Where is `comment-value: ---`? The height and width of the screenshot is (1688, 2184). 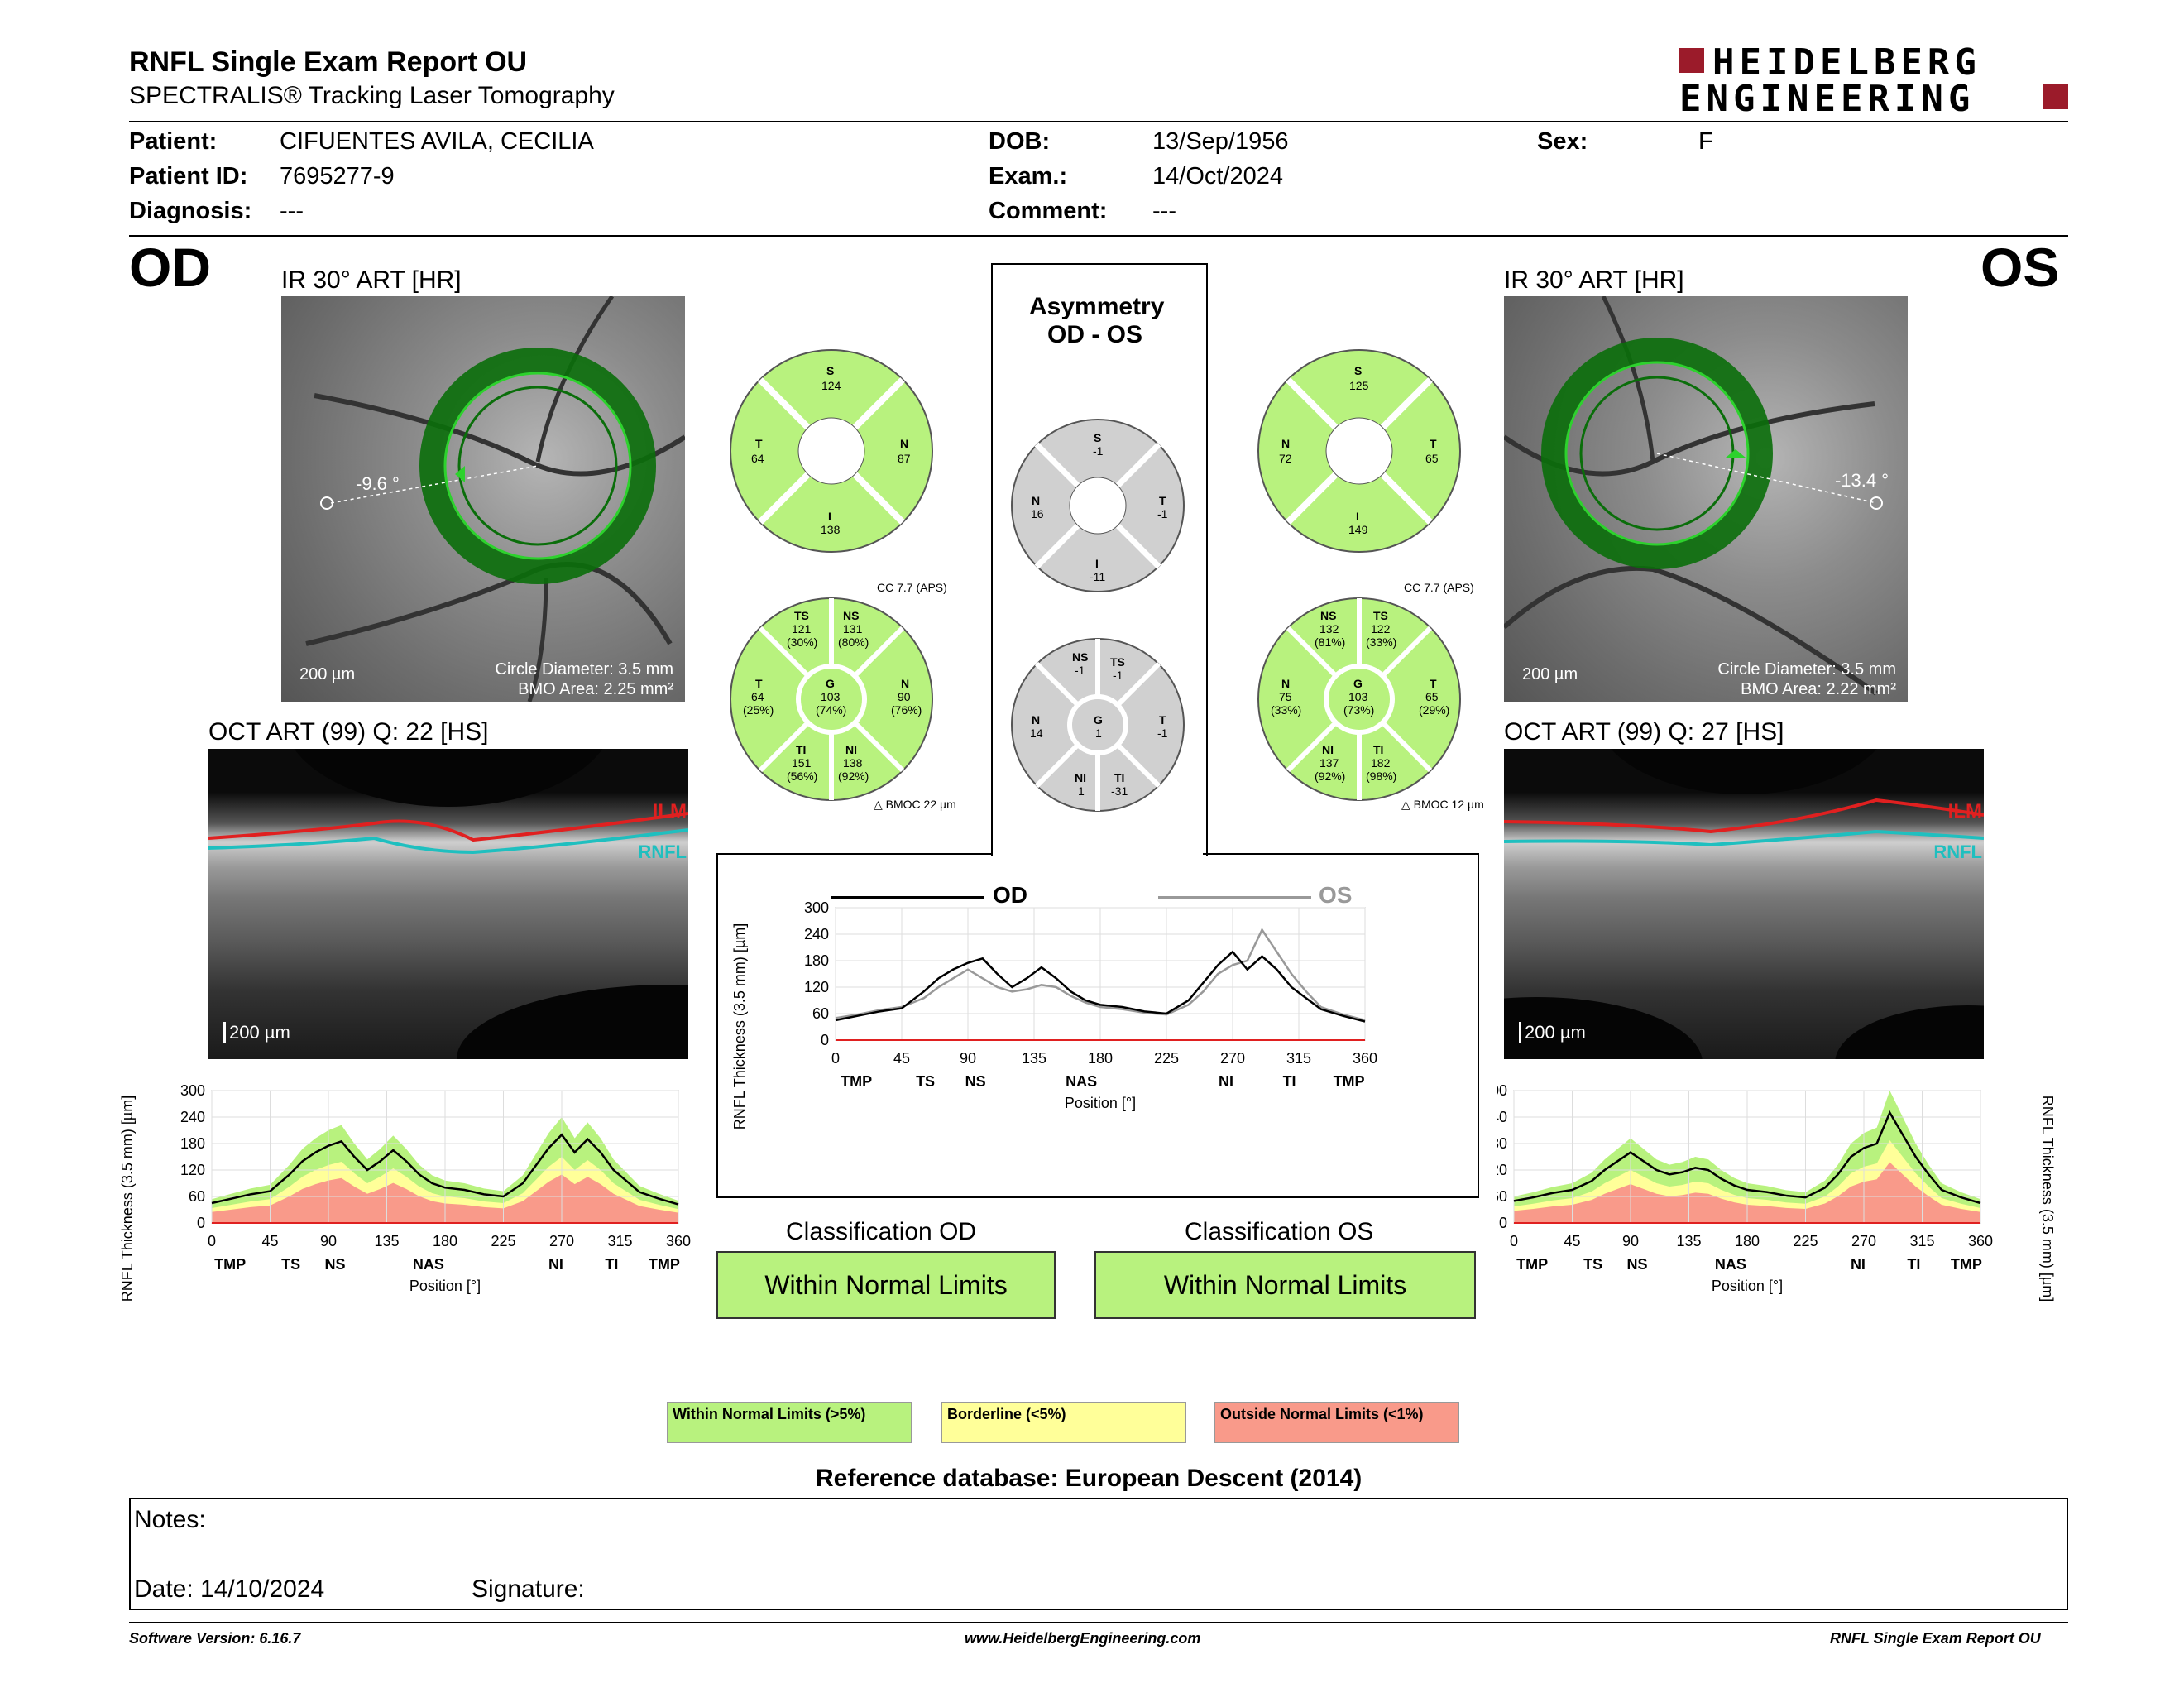
comment-value: --- is located at coordinates (1164, 211).